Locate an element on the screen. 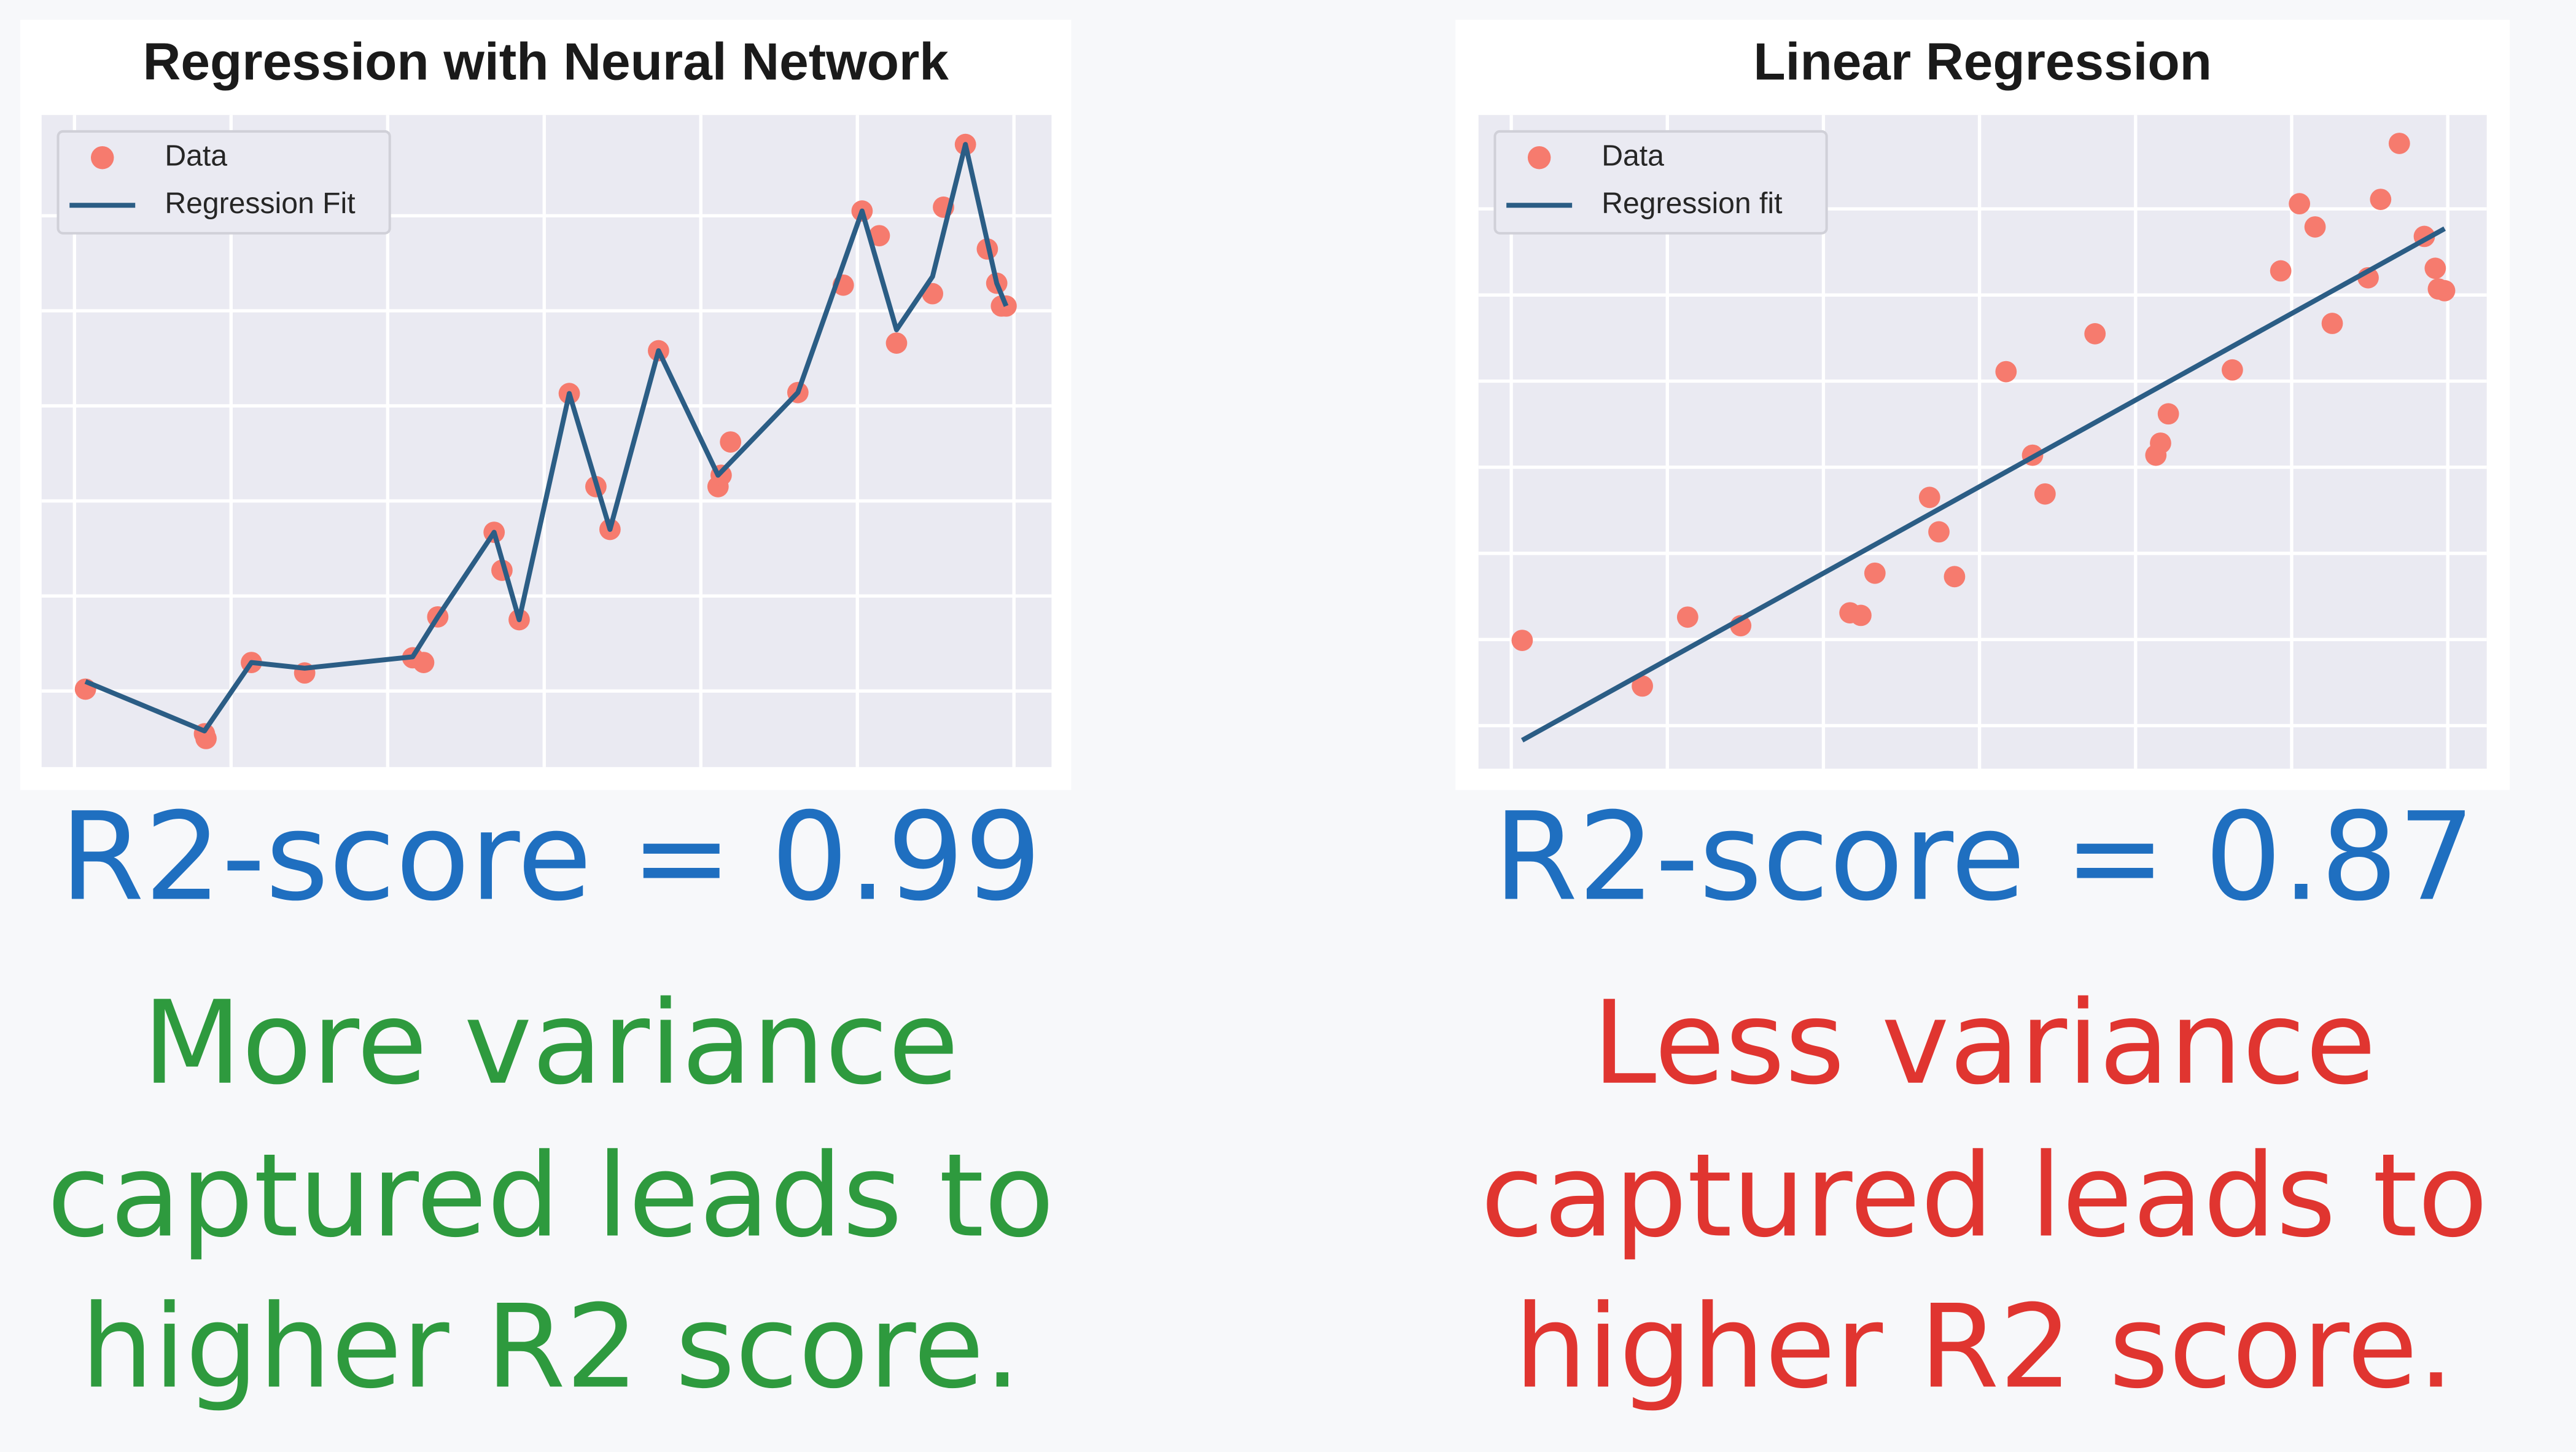  legend-label: Regression Fit is located at coordinates (260, 203).